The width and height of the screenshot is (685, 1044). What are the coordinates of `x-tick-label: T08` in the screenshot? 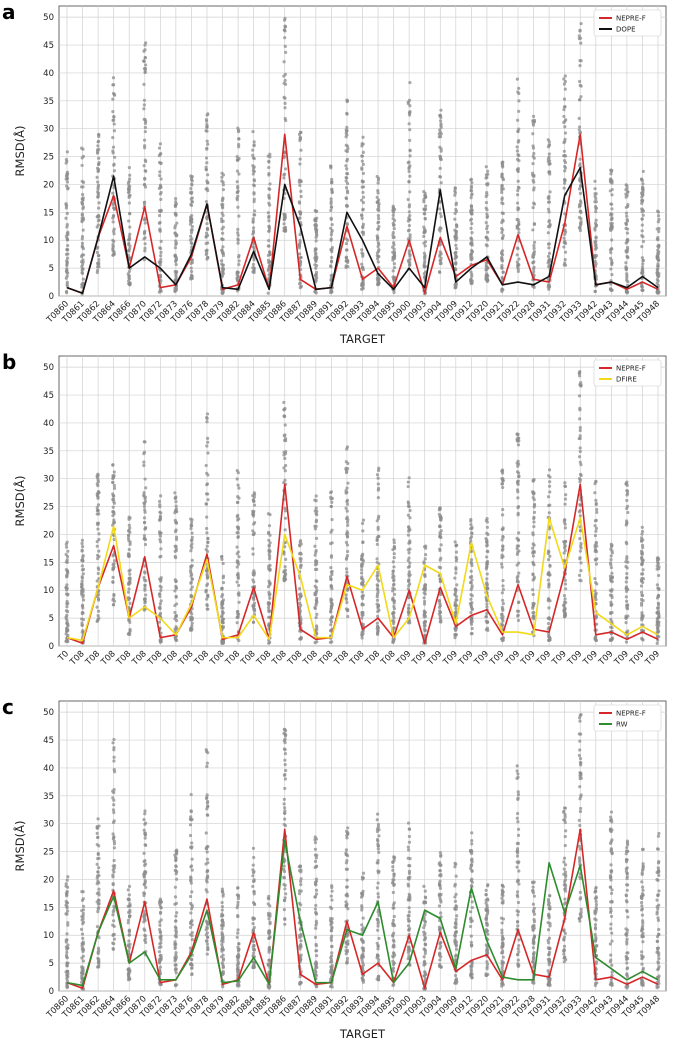 It's located at (248, 658).